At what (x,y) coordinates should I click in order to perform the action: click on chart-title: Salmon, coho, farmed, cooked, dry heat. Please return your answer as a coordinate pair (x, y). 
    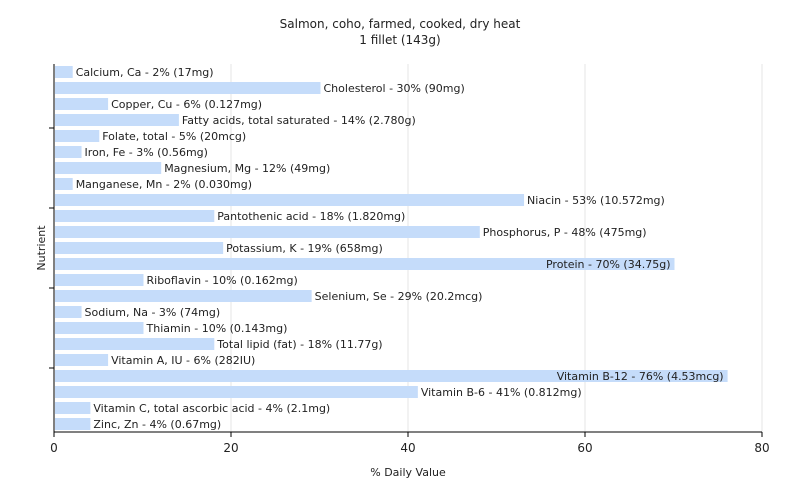
    Looking at the image, I should click on (400, 24).